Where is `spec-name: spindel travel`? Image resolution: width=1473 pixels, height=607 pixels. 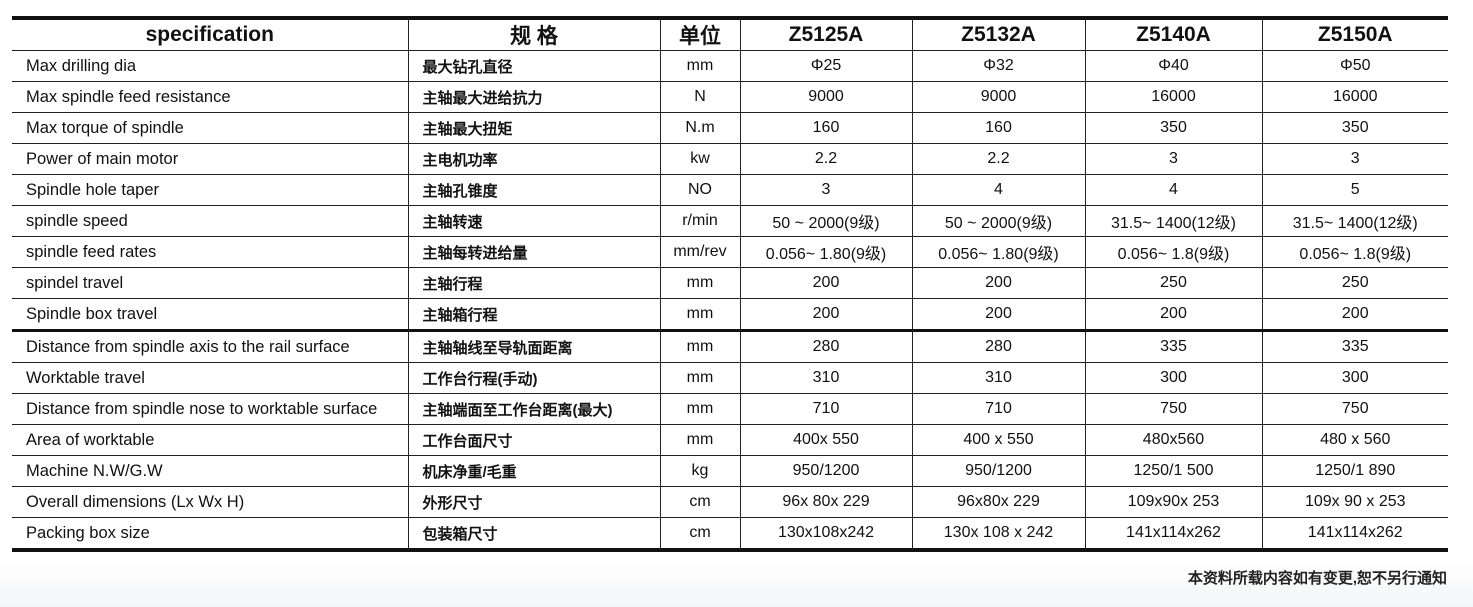 spec-name: spindel travel is located at coordinates (210, 283).